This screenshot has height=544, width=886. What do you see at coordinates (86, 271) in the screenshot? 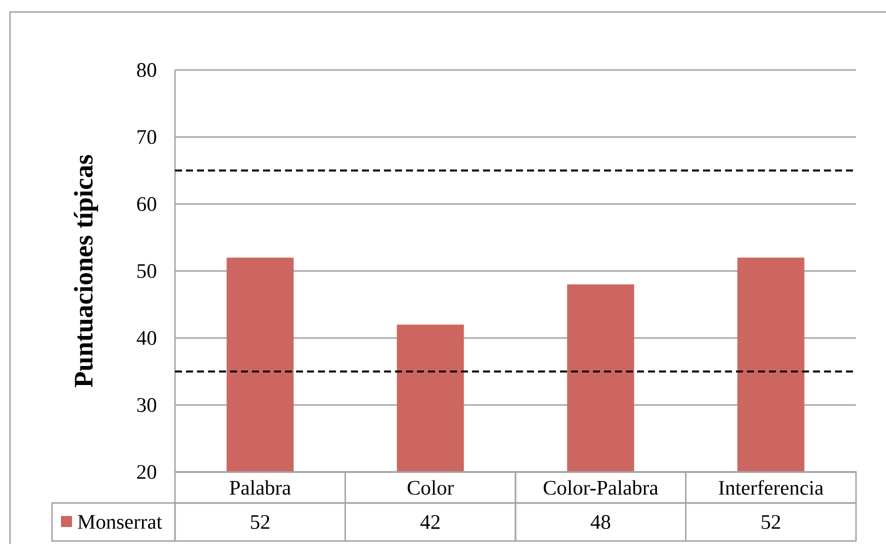
I see `y-axis-title: Puntuaciones típicas` at bounding box center [86, 271].